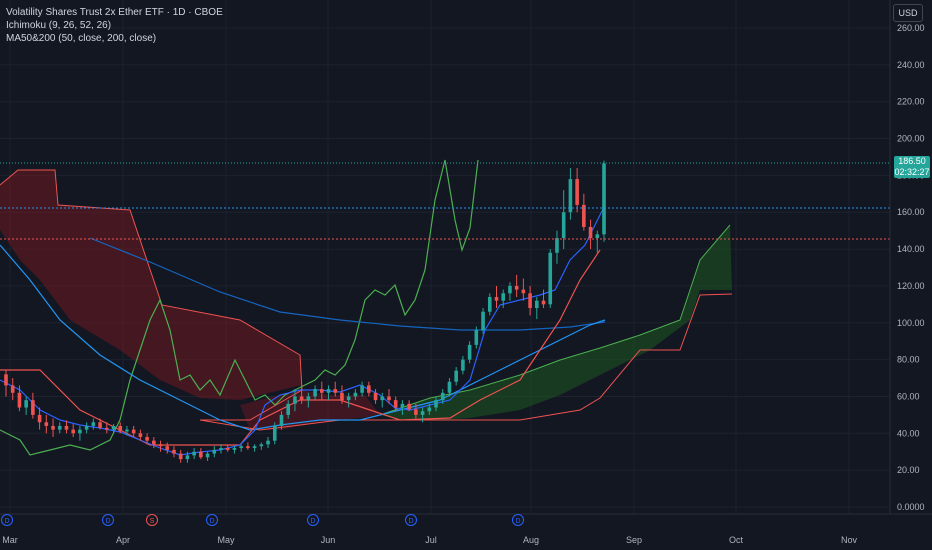 This screenshot has height=550, width=932. I want to click on y-tick-label: 200.00, so click(911, 139).